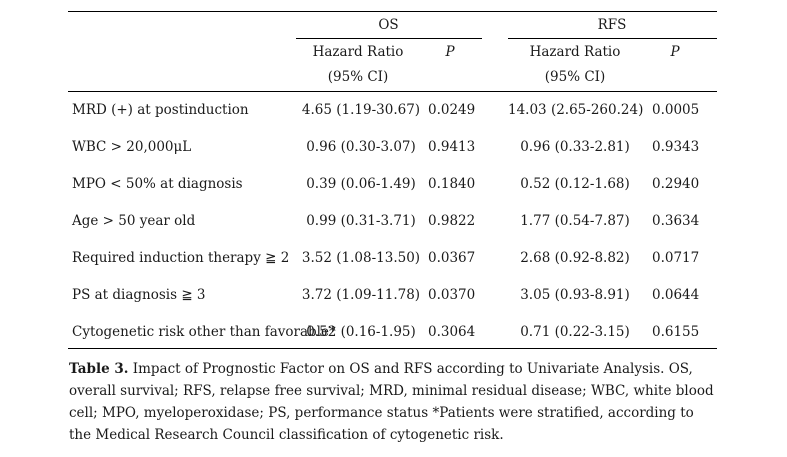  Describe the element at coordinates (575, 77) in the screenshot. I see `rfs-hr-header-line2: (95% CI)` at that location.